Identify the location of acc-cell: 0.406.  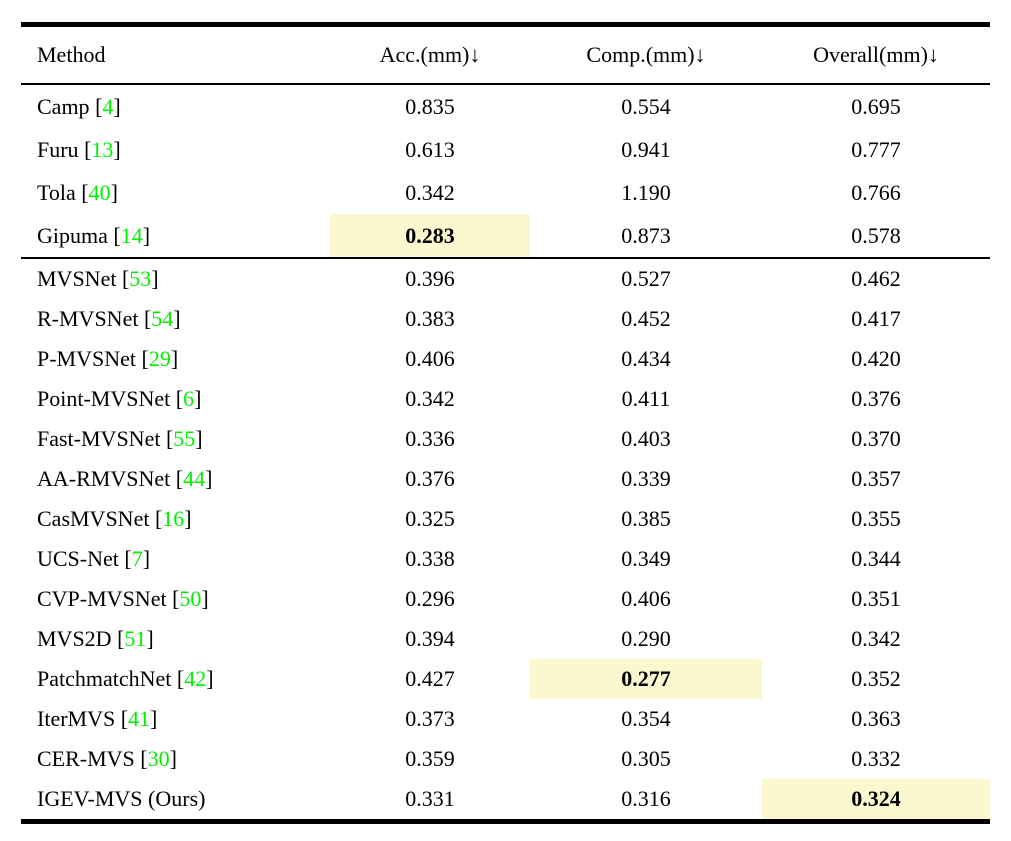
(430, 358).